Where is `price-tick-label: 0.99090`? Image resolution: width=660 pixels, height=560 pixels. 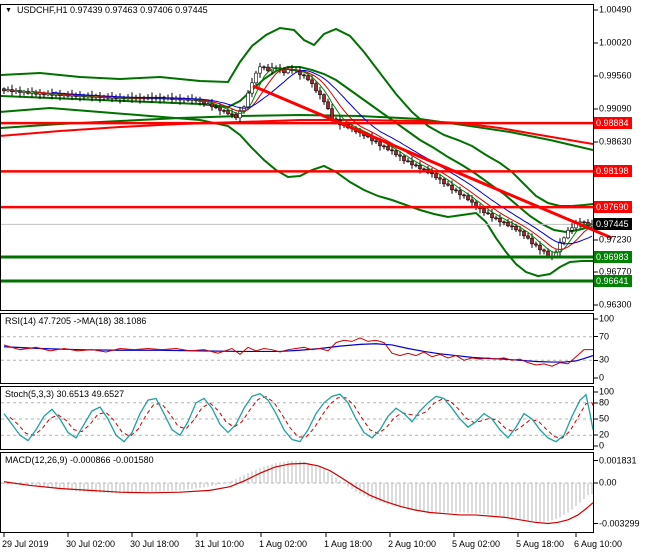
price-tick-label: 0.99090 is located at coordinates (615, 108).